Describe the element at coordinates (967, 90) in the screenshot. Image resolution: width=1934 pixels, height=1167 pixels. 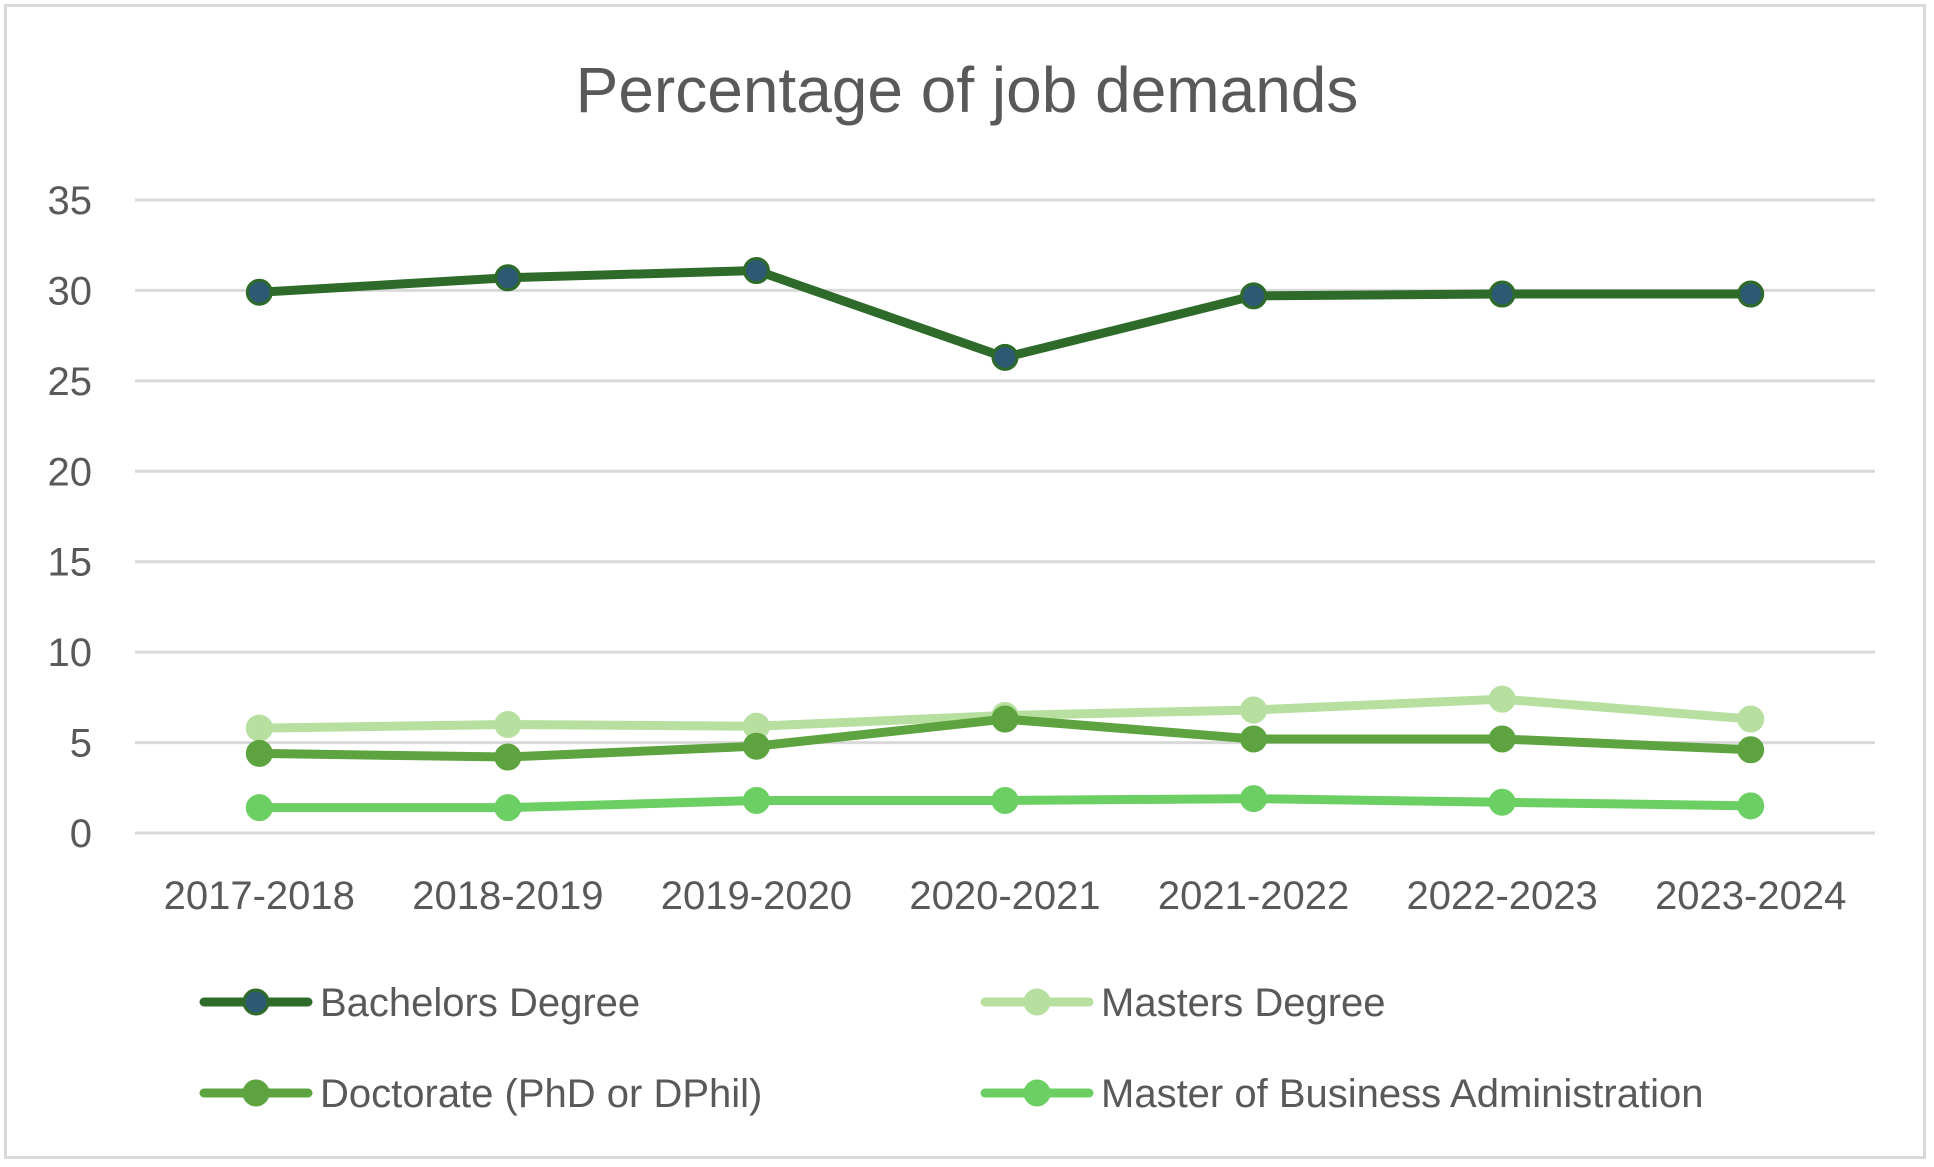
I see `chart-title: Percentage of job demands` at that location.